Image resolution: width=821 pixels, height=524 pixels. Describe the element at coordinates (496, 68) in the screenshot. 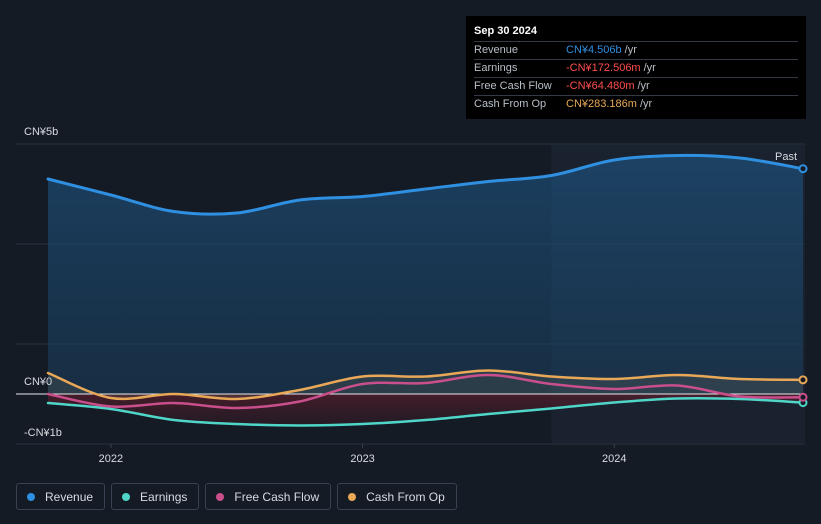

I see `tooltip-label: Earnings` at that location.